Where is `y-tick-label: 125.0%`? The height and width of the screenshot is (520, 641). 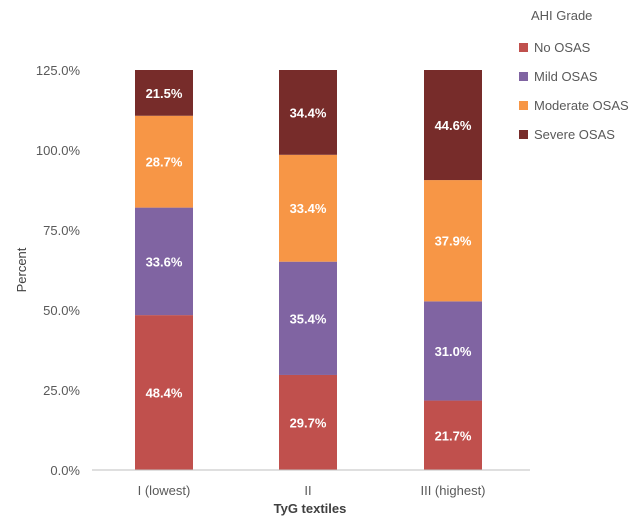 y-tick-label: 125.0% is located at coordinates (58, 70).